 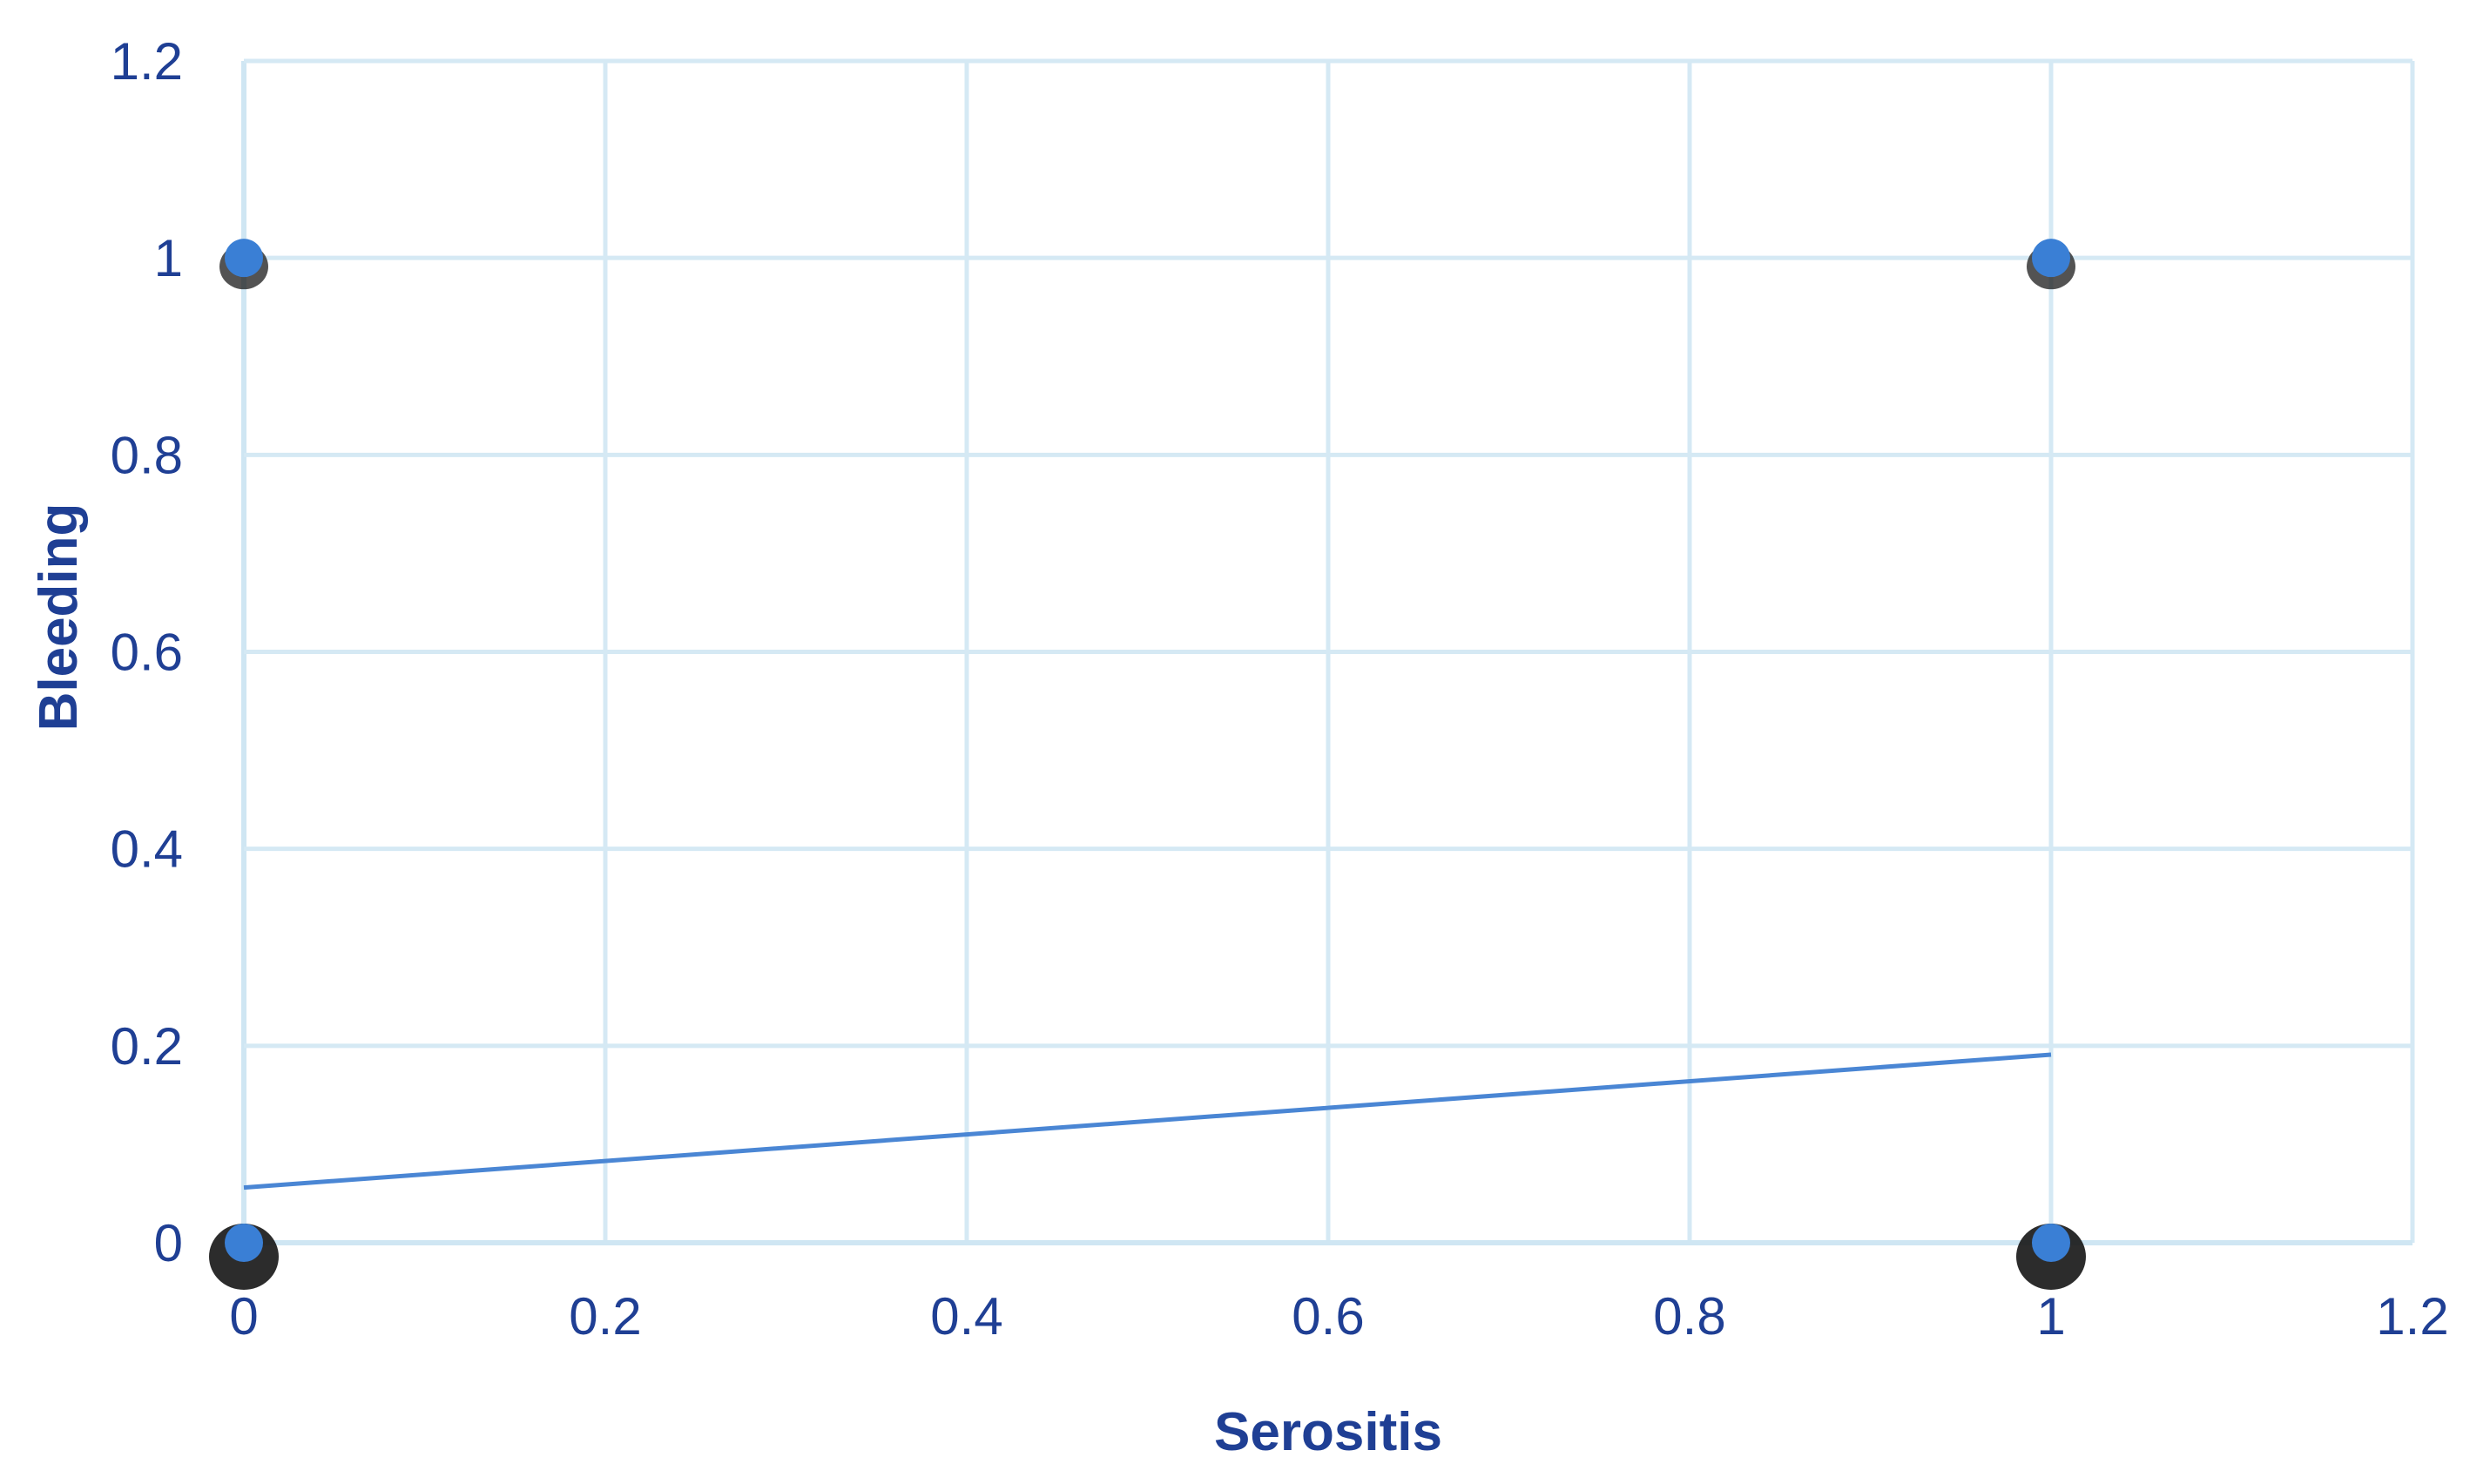 What do you see at coordinates (966, 1316) in the screenshot?
I see `x-tick-label: 0.4` at bounding box center [966, 1316].